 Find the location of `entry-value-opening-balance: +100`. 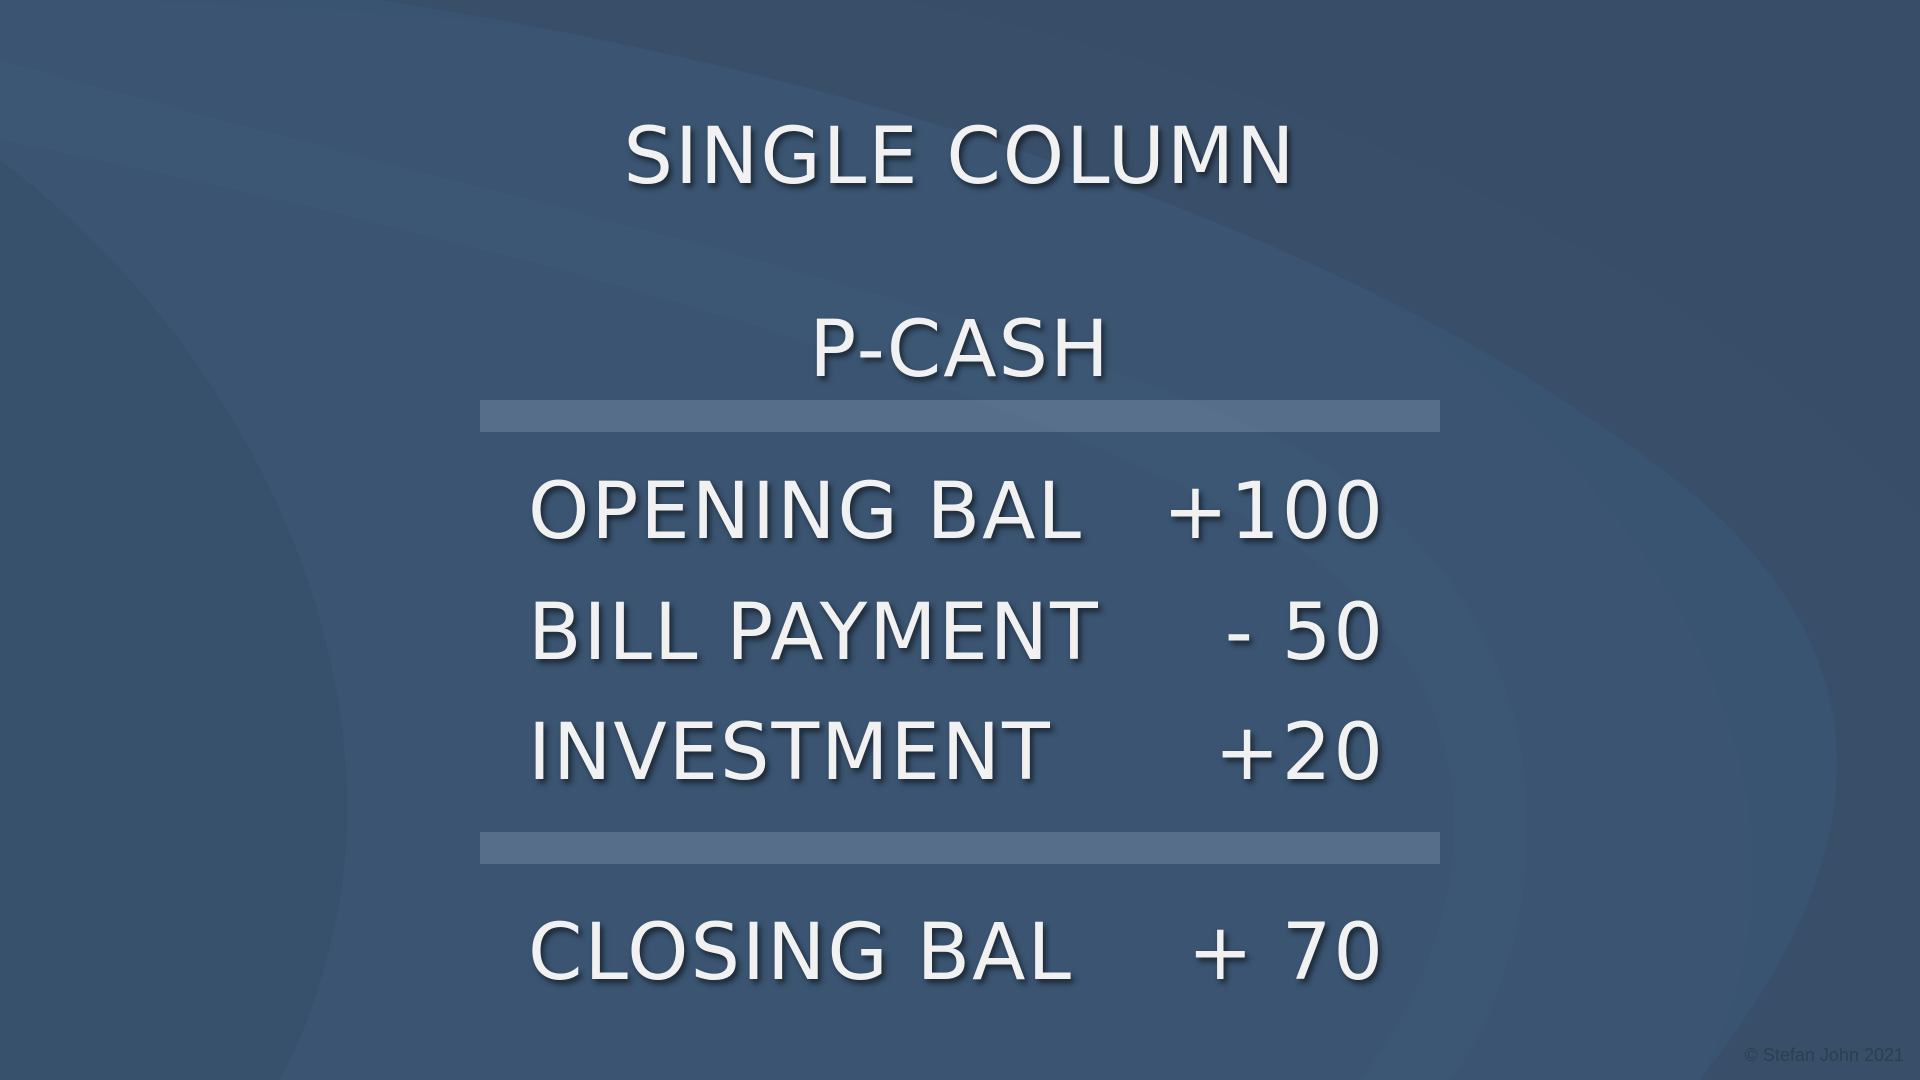

entry-value-opening-balance: +100 is located at coordinates (1273, 512).